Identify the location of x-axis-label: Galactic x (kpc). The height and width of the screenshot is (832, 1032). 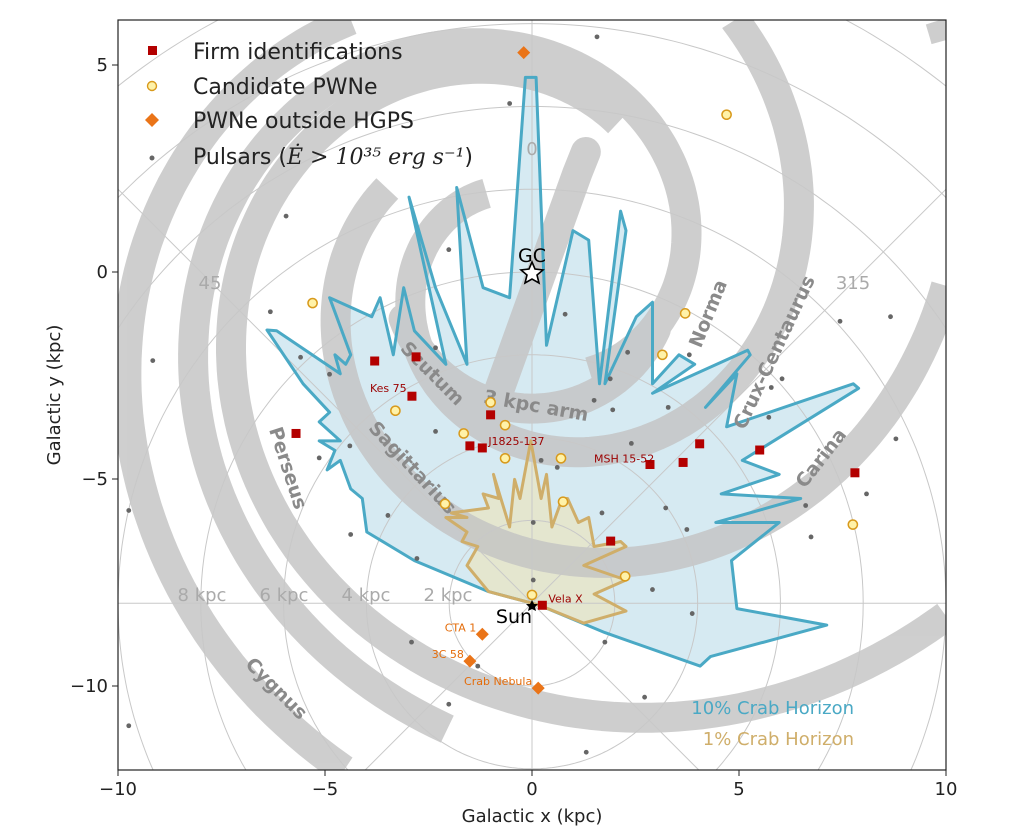
(532, 816).